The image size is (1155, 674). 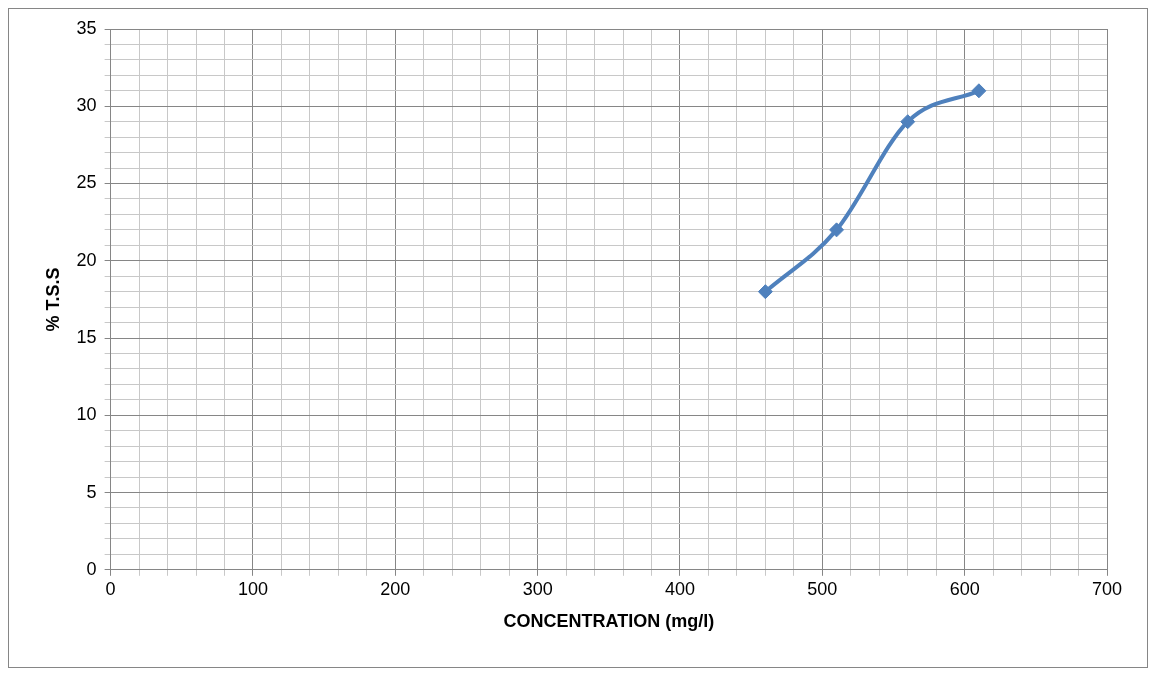 I want to click on y-tick-label: 10, so click(x=86, y=414).